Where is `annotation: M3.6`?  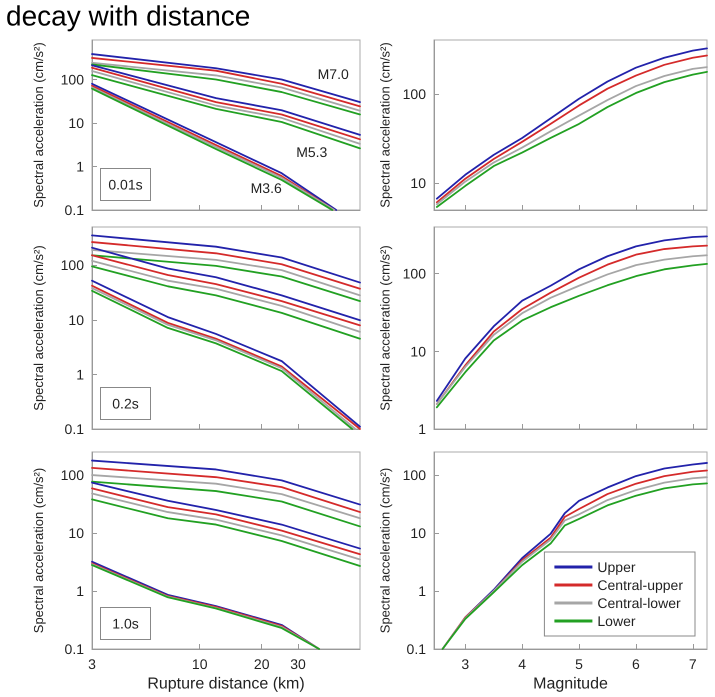
annotation: M3.6 is located at coordinates (266, 188).